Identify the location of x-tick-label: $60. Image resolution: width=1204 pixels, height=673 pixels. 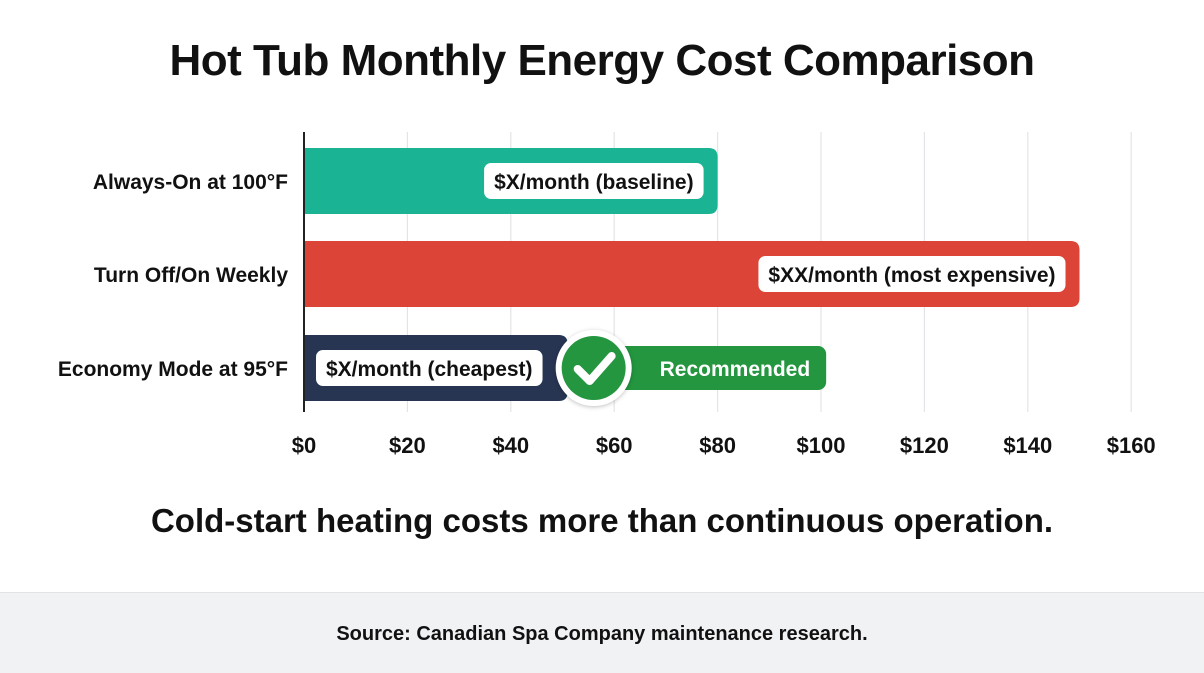
(614, 445).